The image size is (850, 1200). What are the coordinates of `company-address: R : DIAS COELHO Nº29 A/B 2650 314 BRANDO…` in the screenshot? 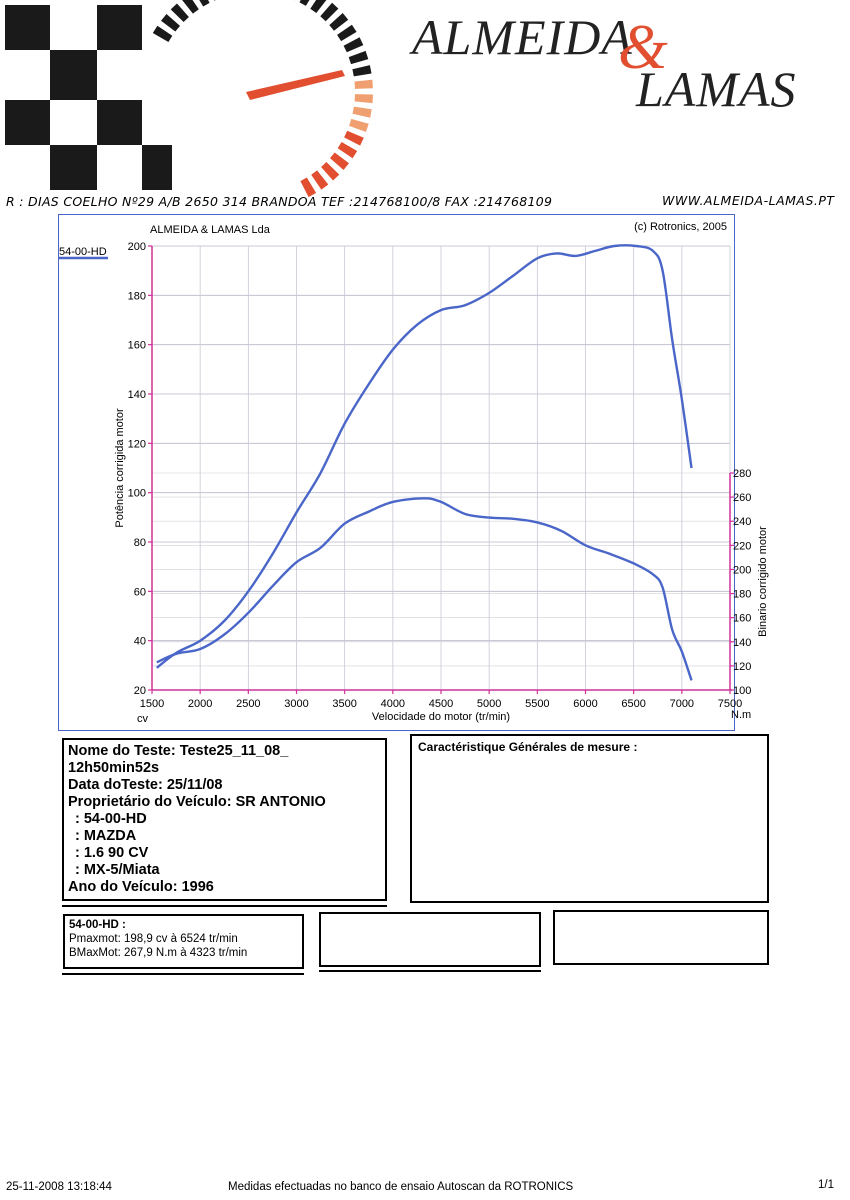 It's located at (279, 201).